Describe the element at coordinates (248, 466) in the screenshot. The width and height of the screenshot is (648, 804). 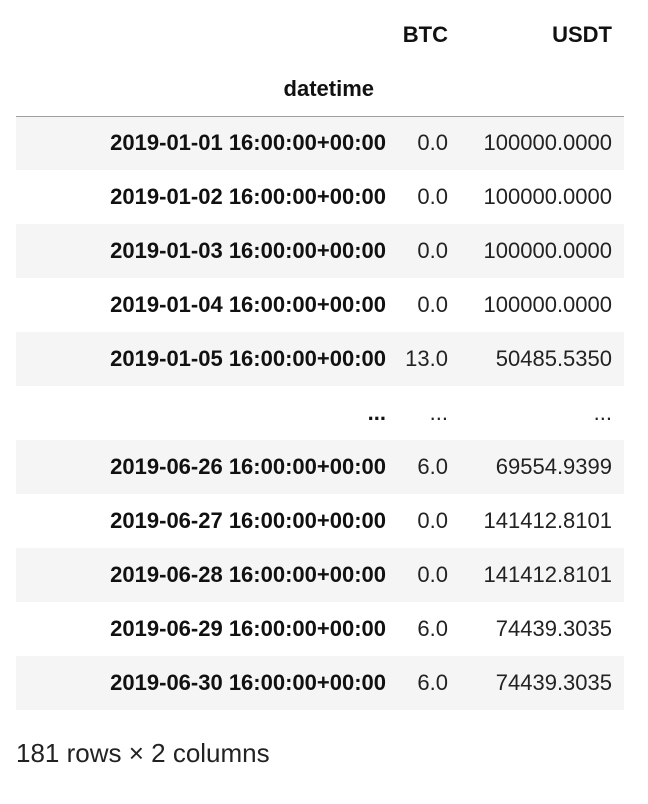
I see `row-index-cell: 2019-06-26 16:00:00+00:00` at that location.